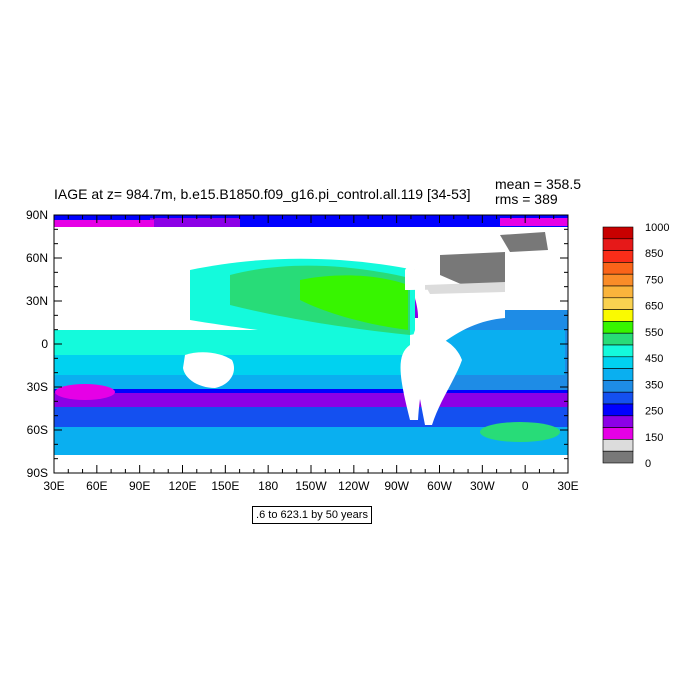 The height and width of the screenshot is (700, 700). I want to click on x-tick-label: 90E, so click(139, 486).